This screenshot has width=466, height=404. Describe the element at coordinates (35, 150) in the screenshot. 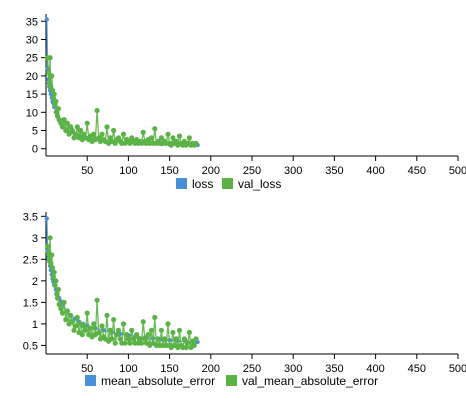

I see `y-tick-label: 0` at that location.